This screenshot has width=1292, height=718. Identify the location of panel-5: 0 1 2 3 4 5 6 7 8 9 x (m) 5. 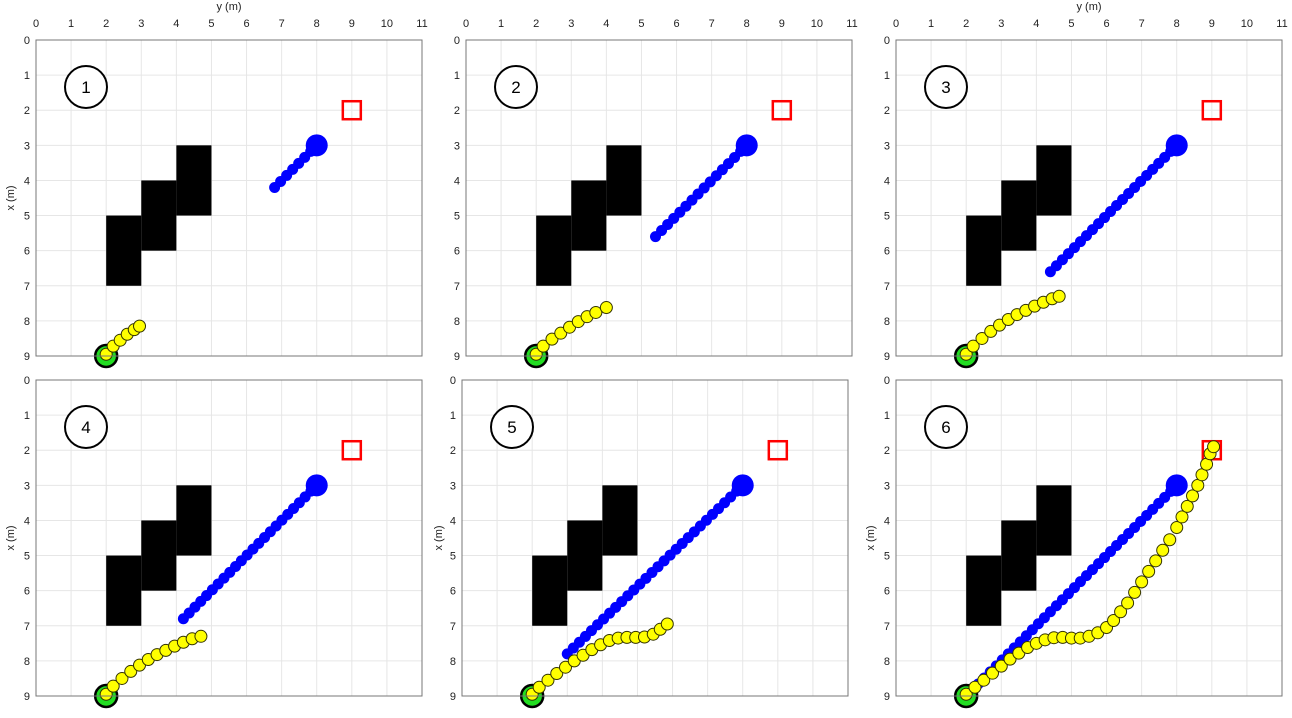
(641, 542).